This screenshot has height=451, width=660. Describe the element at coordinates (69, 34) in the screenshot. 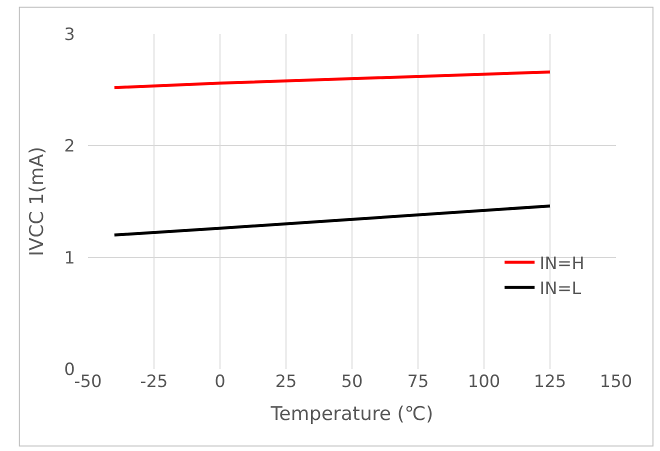

I see `y-tick-label: 3` at that location.